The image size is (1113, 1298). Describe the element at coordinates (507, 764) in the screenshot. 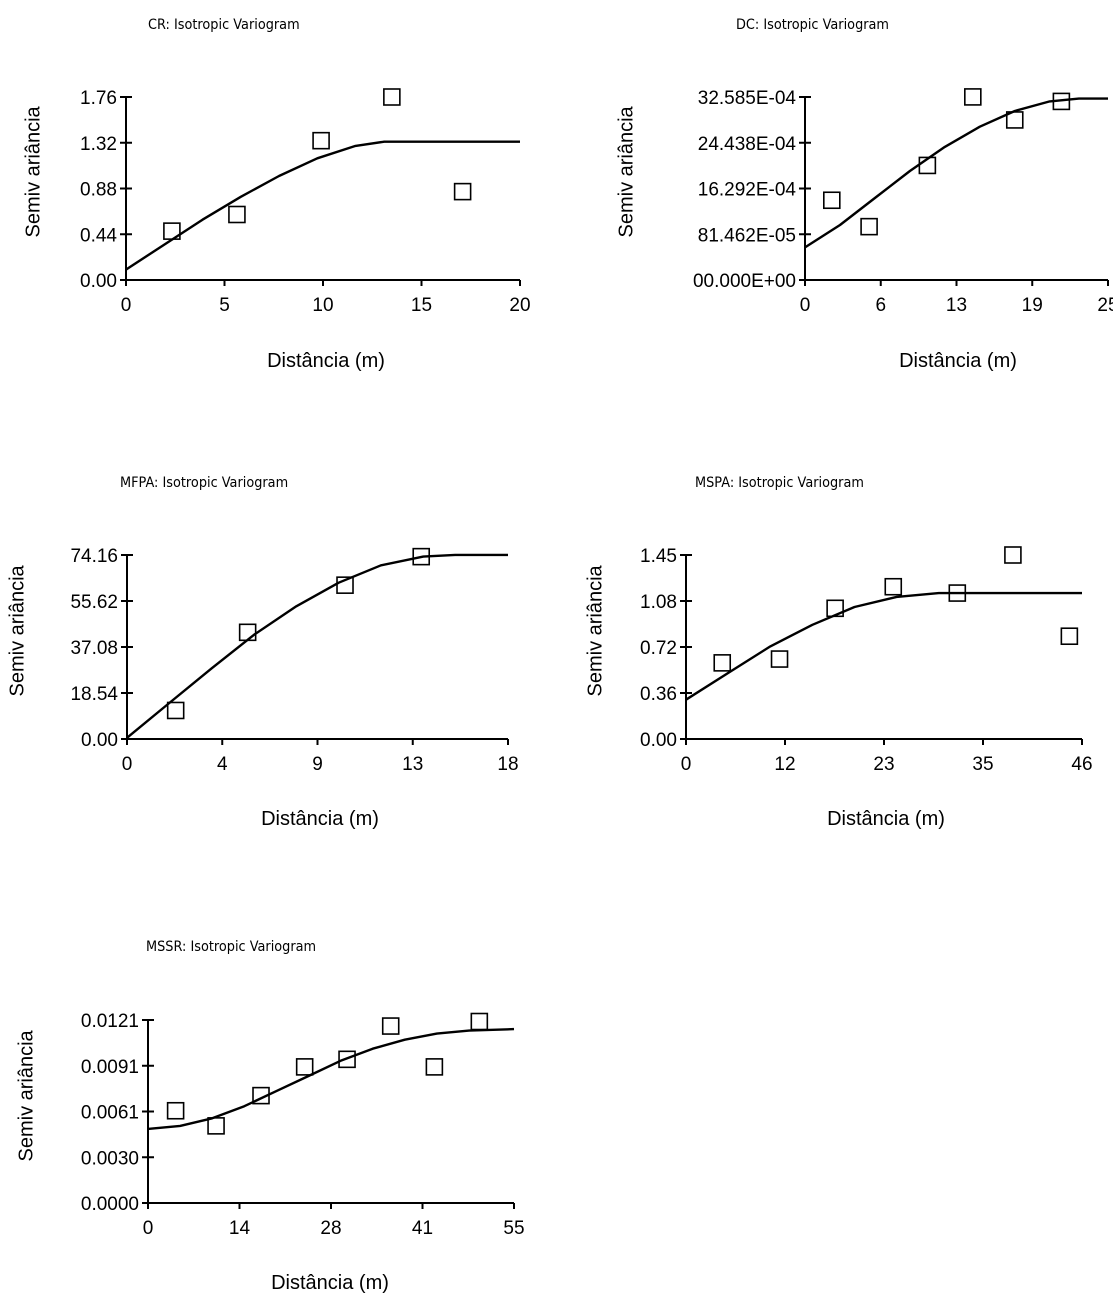

I see `x-tick-label: 18` at that location.